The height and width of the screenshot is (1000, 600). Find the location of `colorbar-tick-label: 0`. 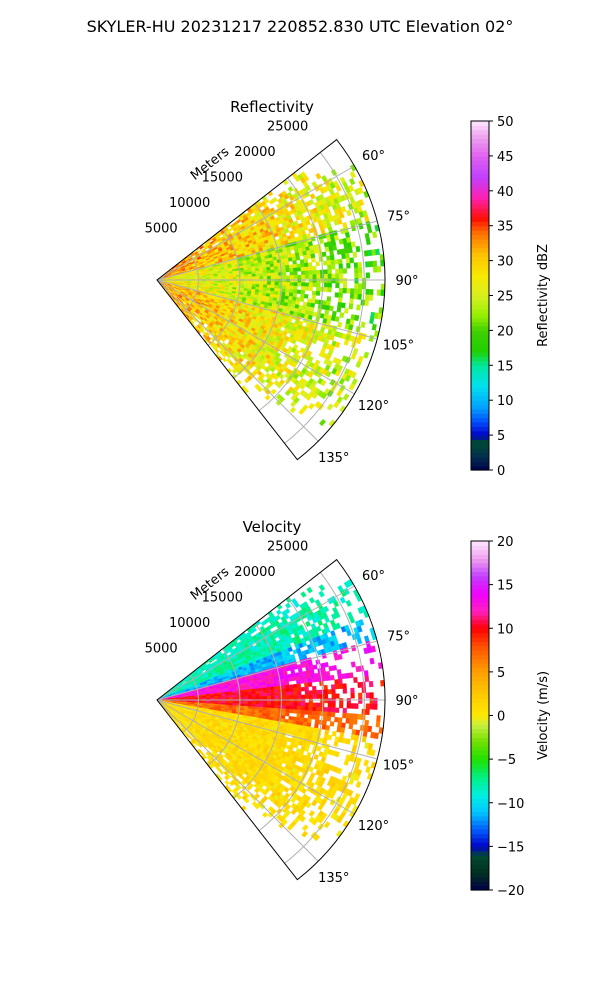

colorbar-tick-label: 0 is located at coordinates (501, 471).